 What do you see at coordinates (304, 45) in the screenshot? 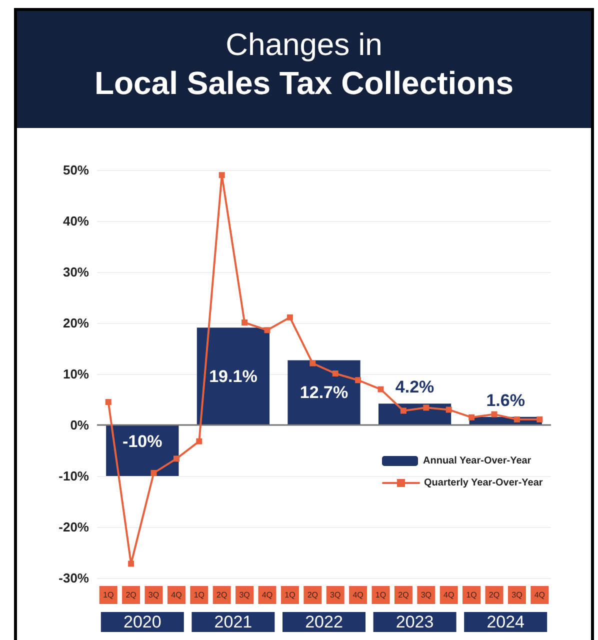
I see `chart-title: Changes in` at bounding box center [304, 45].